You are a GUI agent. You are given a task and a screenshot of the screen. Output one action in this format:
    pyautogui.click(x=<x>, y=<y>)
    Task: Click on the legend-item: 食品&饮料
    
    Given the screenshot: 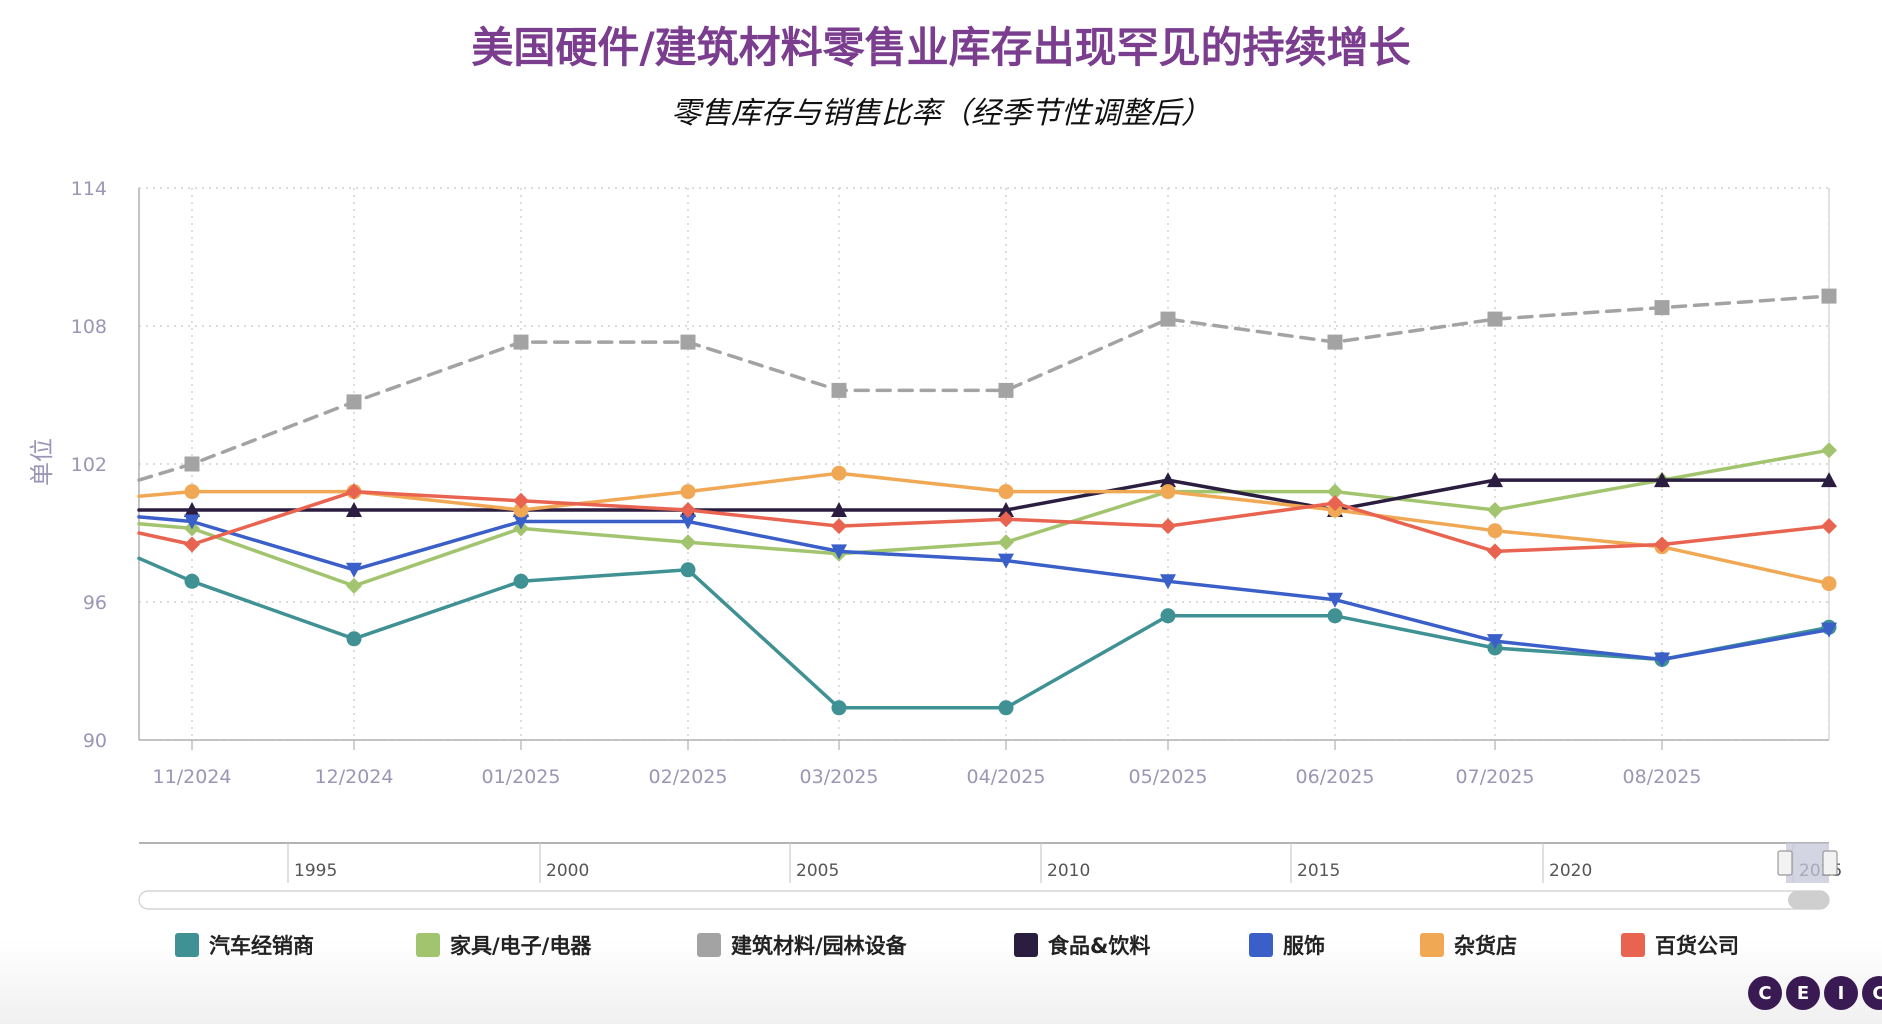 What is the action you would take?
    pyautogui.click(x=1082, y=945)
    